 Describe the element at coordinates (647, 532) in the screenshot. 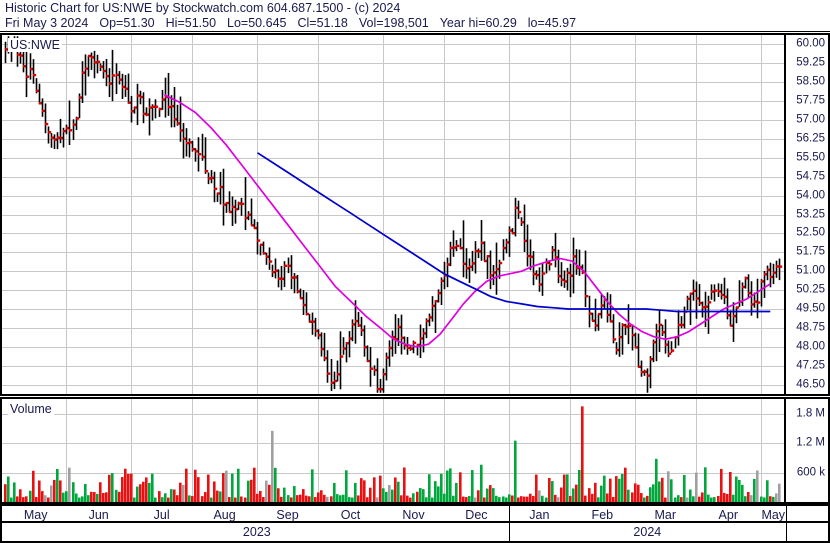

I see `year-label: 2024` at that location.